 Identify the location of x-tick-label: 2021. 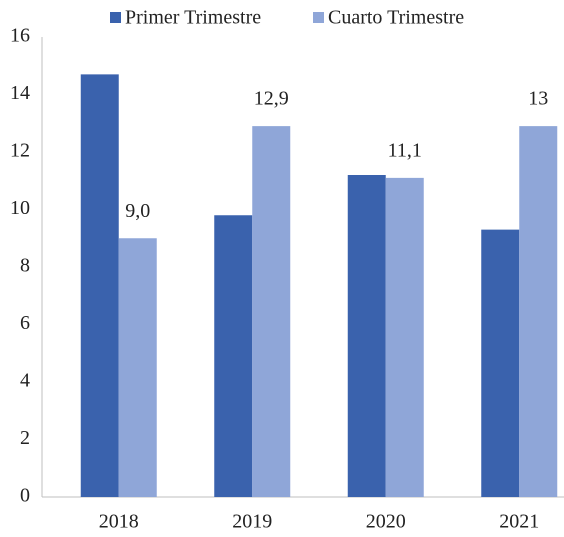
(519, 522).